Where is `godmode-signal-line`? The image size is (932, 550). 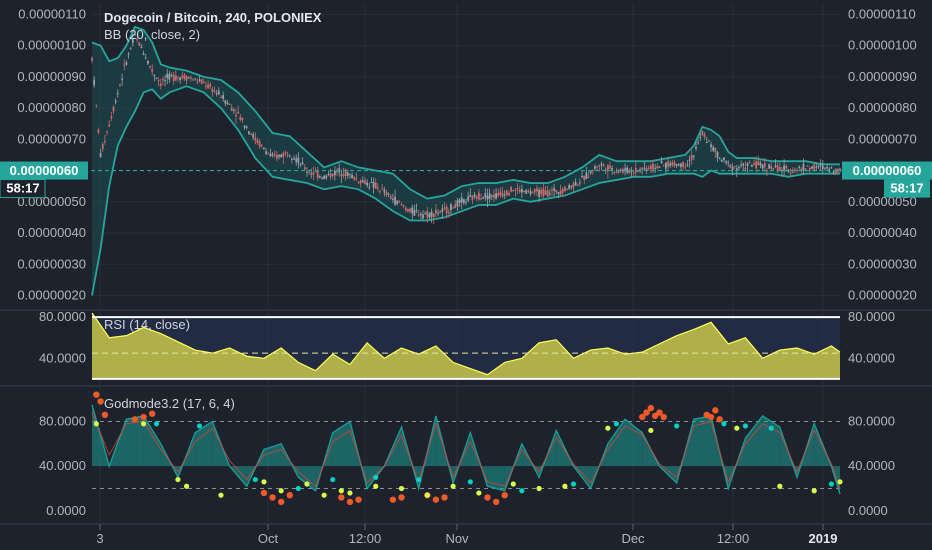
godmode-signal-line is located at coordinates (466, 450).